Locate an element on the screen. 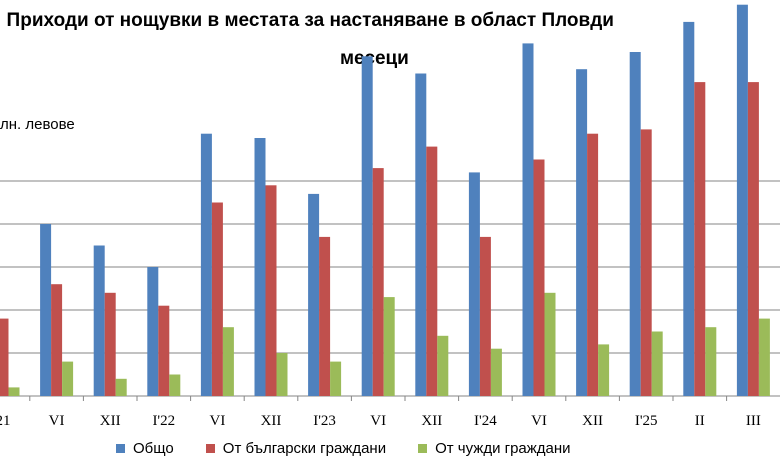 The image size is (780, 470). x-axis-tick-label: II is located at coordinates (700, 421).